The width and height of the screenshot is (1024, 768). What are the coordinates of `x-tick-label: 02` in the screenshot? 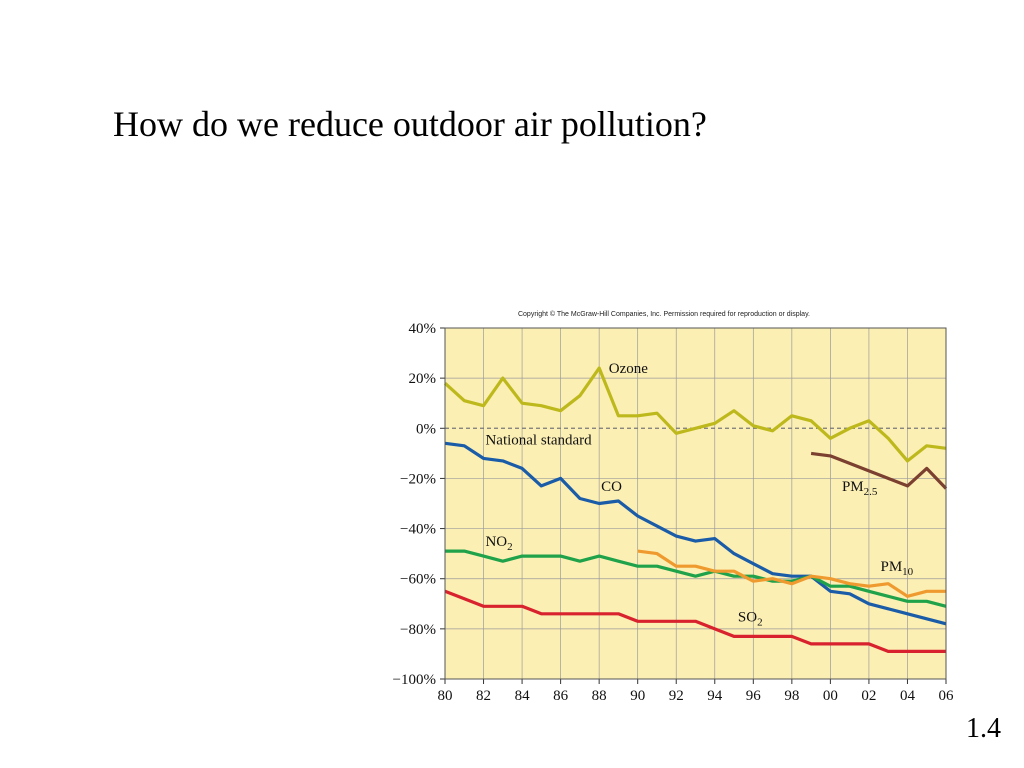 It's located at (868, 696).